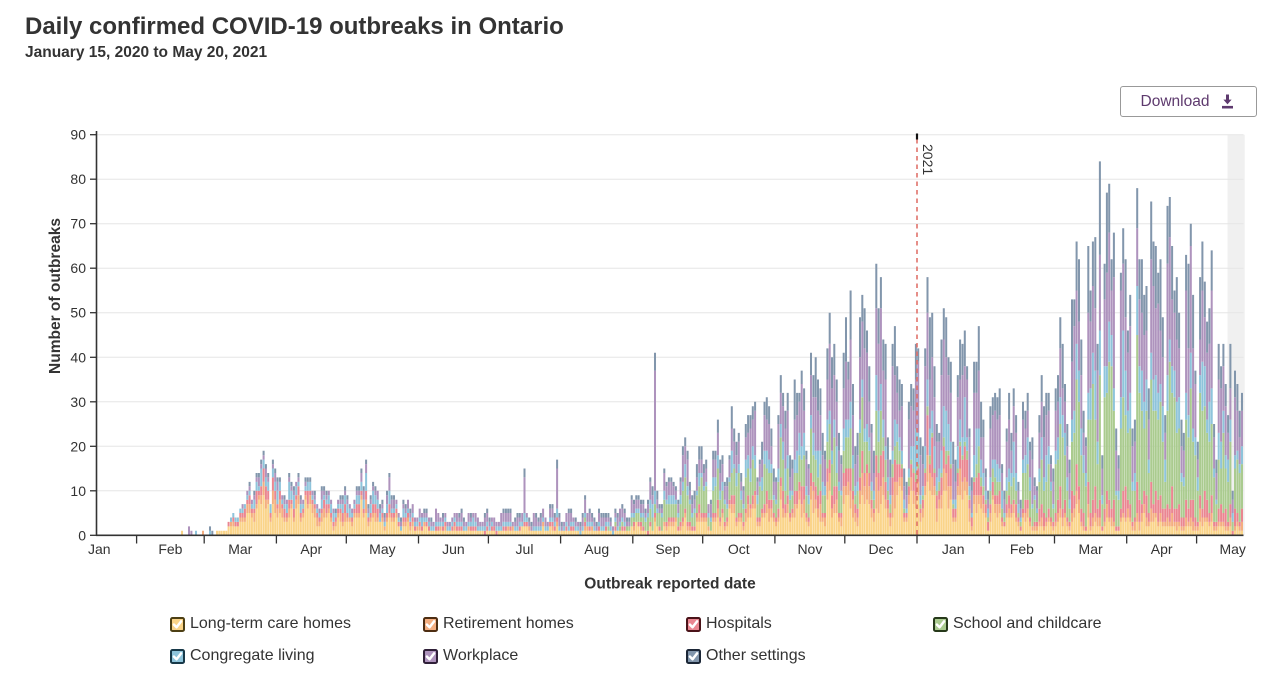  Describe the element at coordinates (78, 313) in the screenshot. I see `svg-text: 50` at that location.